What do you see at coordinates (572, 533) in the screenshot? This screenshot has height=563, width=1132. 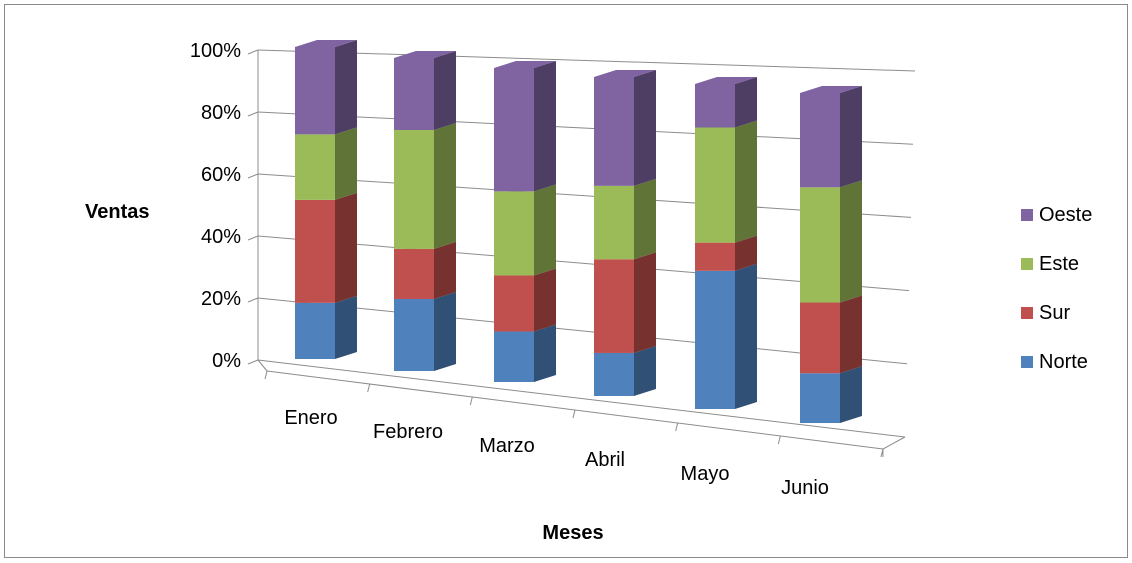 I see `x-axis-title: Meses` at bounding box center [572, 533].